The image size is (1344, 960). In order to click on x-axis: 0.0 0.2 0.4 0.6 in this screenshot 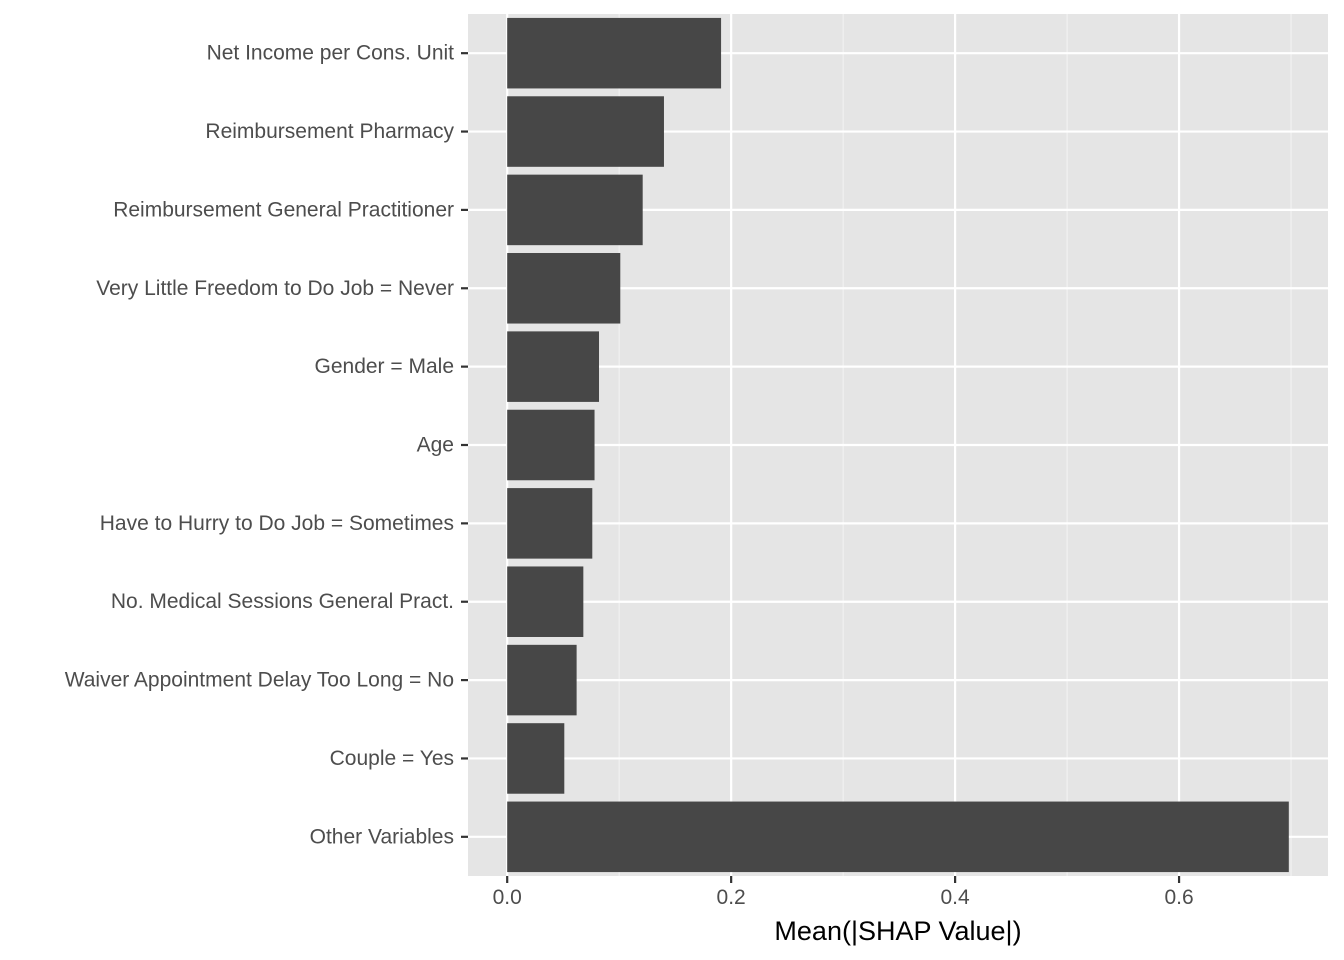, I will do `click(843, 892)`.